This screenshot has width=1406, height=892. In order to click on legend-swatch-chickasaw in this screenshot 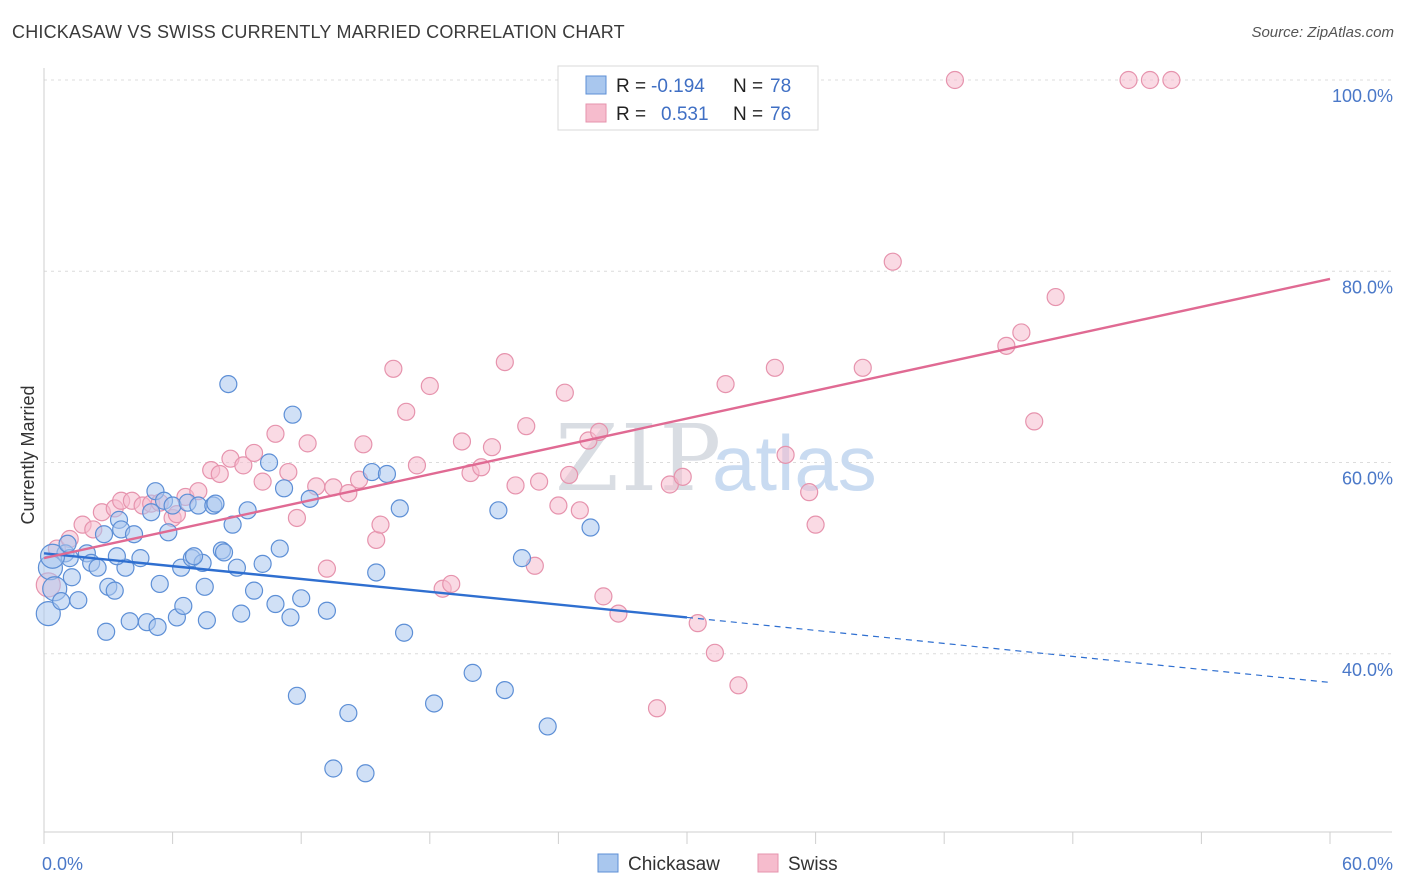, I will do `click(596, 85)`.